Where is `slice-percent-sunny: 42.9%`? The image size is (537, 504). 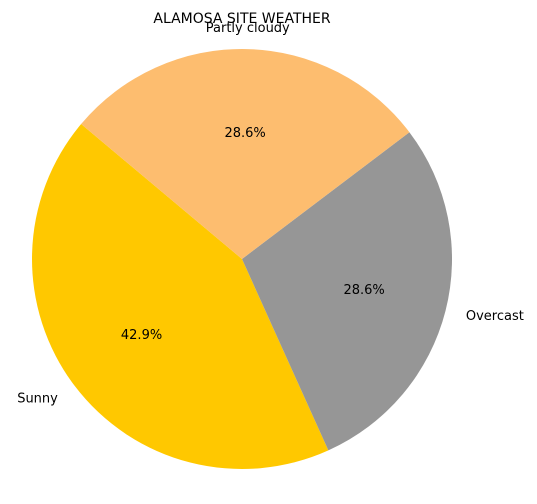
slice-percent-sunny: 42.9% is located at coordinates (141, 335).